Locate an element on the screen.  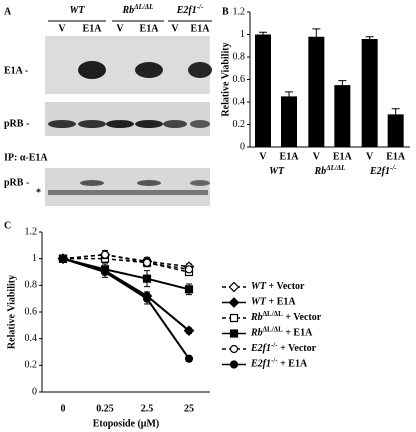
legend-label: RbΔL/ΔL + Vector is located at coordinates (286, 317).